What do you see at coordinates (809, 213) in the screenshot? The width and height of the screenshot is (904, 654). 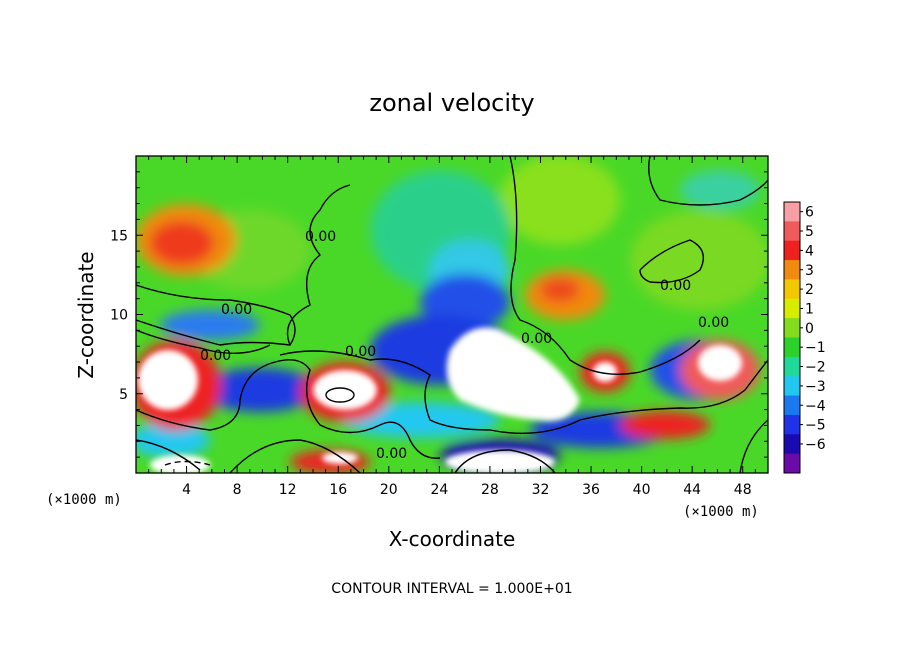 I see `colorbar-tick-label: 6` at bounding box center [809, 213].